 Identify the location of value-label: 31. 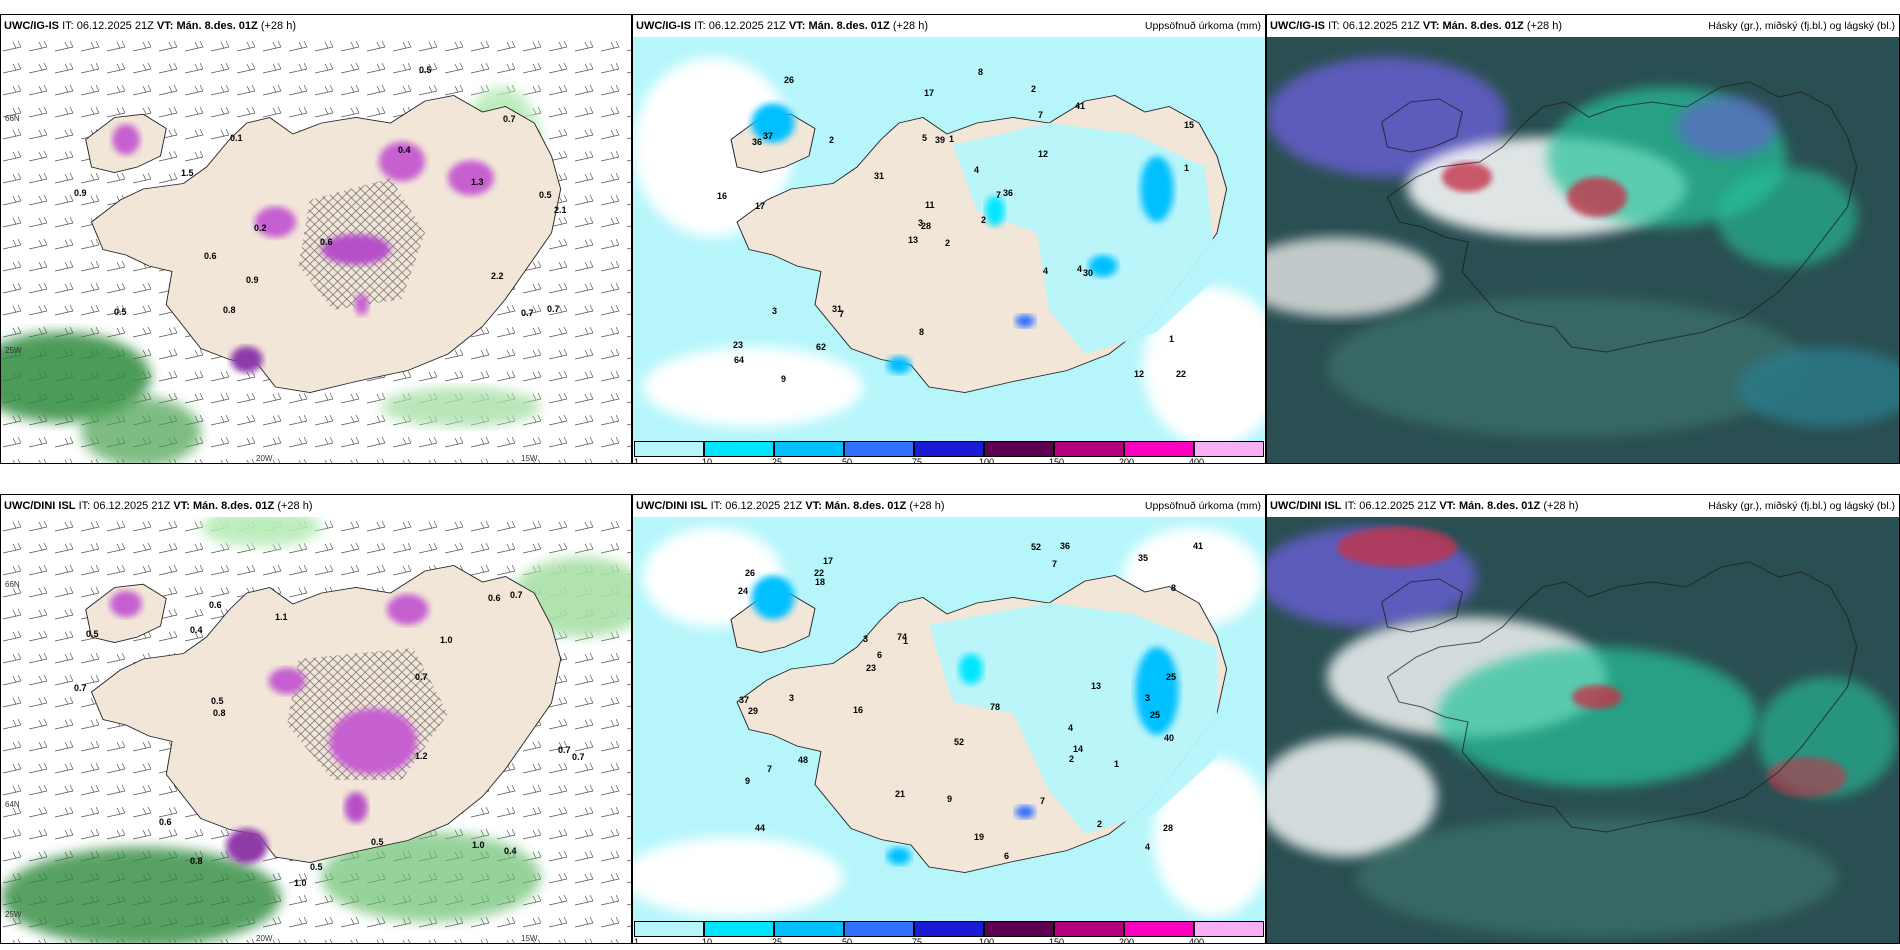
(879, 176).